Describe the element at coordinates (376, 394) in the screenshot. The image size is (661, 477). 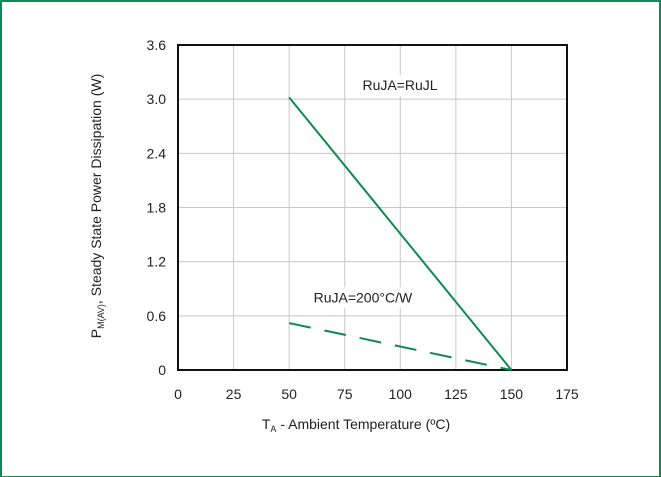
I see `x-tick-labels: 0 25 50 75 100 125 150 175` at that location.